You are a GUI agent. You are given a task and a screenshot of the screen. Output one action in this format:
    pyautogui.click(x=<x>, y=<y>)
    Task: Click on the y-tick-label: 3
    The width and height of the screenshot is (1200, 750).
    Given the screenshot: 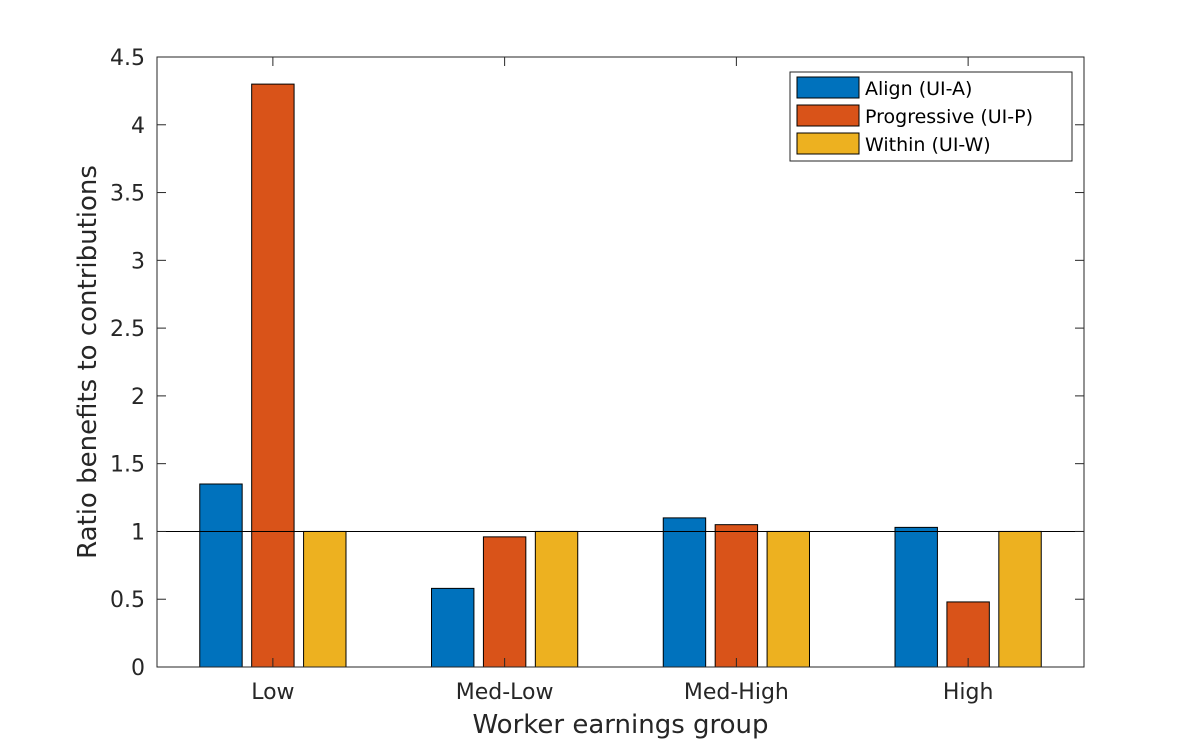 What is the action you would take?
    pyautogui.click(x=138, y=261)
    